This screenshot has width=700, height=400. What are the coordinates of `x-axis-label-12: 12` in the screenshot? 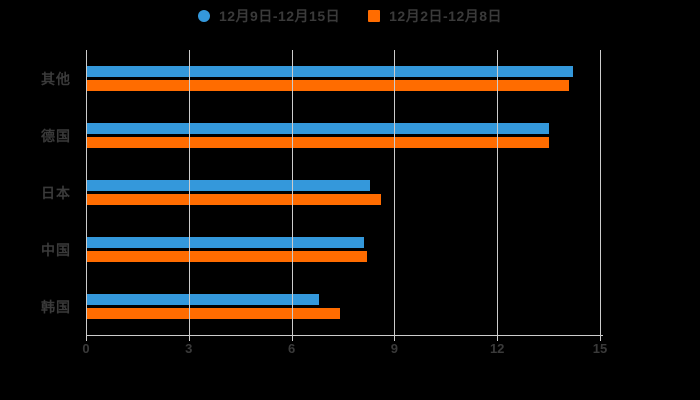 It's located at (497, 348).